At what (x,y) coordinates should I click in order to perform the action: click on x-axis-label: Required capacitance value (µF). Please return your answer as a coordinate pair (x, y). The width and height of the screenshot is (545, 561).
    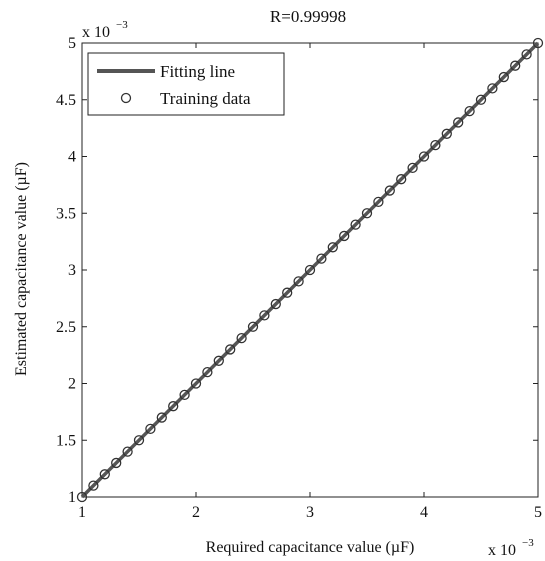
    Looking at the image, I should click on (310, 547).